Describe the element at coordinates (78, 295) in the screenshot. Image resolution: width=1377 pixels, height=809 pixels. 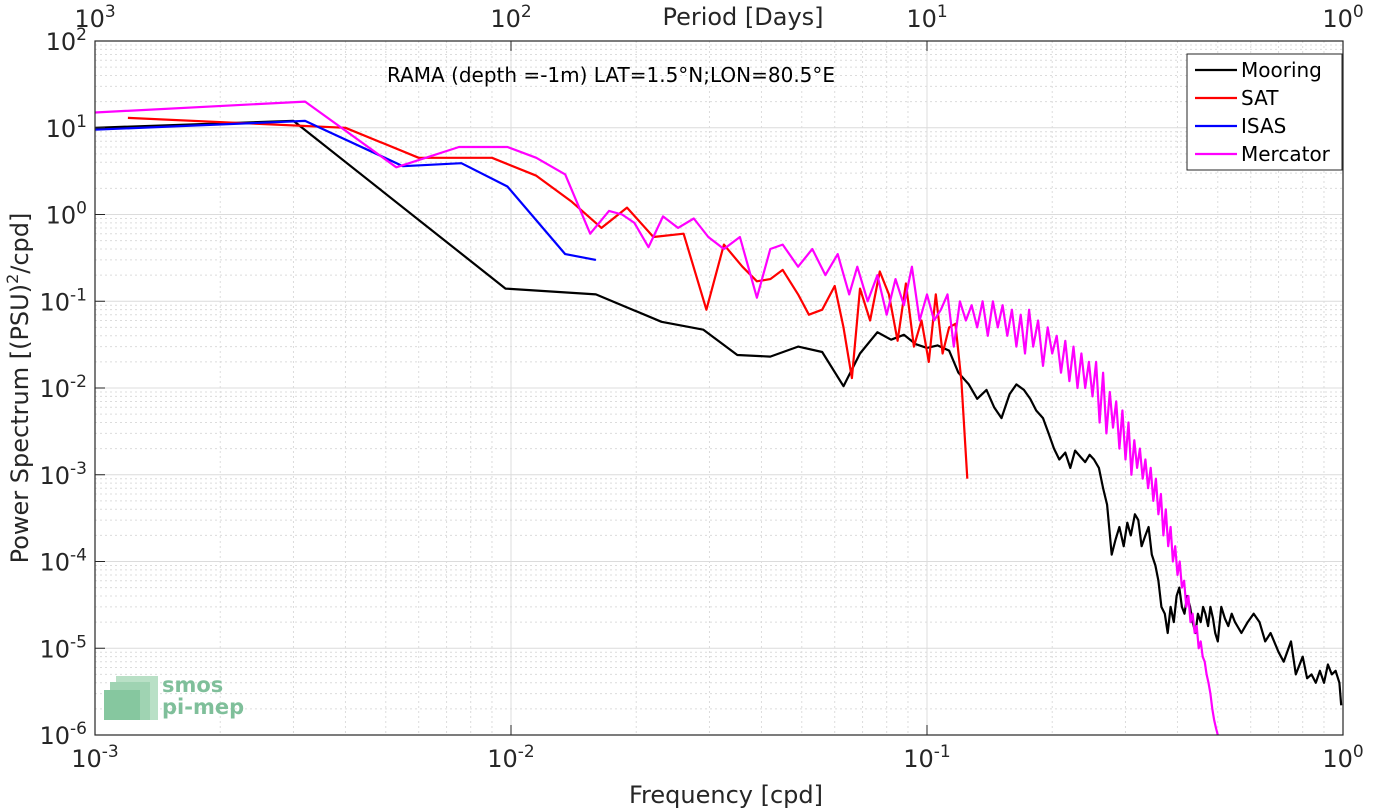
I see `y-tick-label-exponent: -1` at that location.